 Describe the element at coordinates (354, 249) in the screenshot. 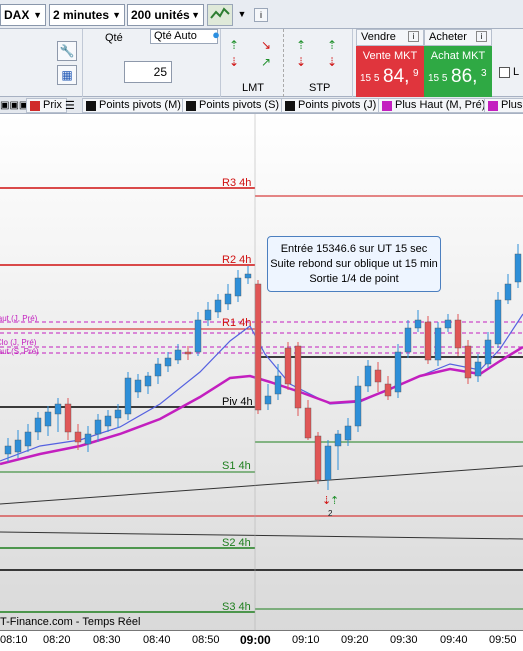

I see `trade-note-line1: Entrée 15346.6 sur UT 15 sec` at that location.